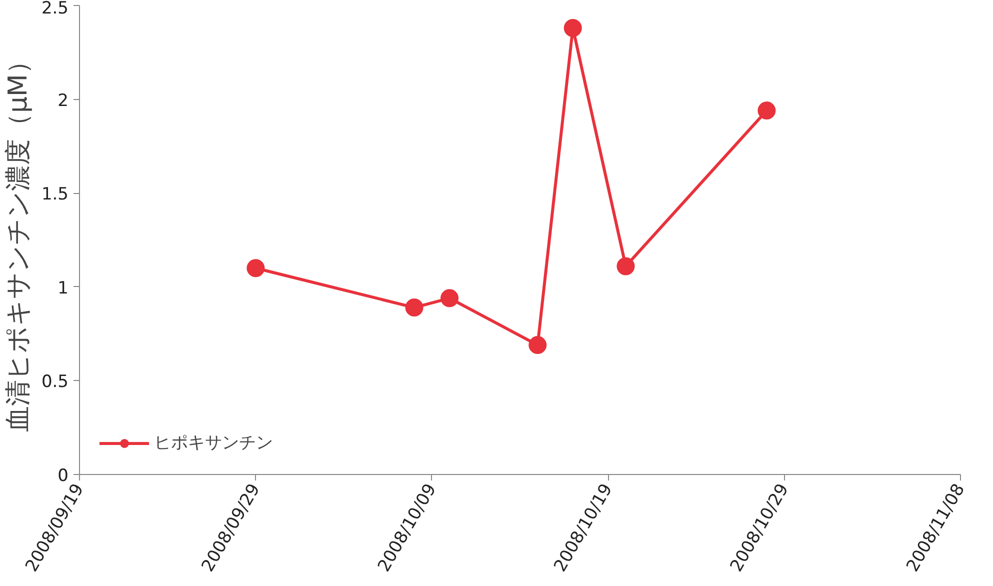 This screenshot has height=586, width=993. What do you see at coordinates (63, 288) in the screenshot?
I see `y-tick-label: 1` at bounding box center [63, 288].